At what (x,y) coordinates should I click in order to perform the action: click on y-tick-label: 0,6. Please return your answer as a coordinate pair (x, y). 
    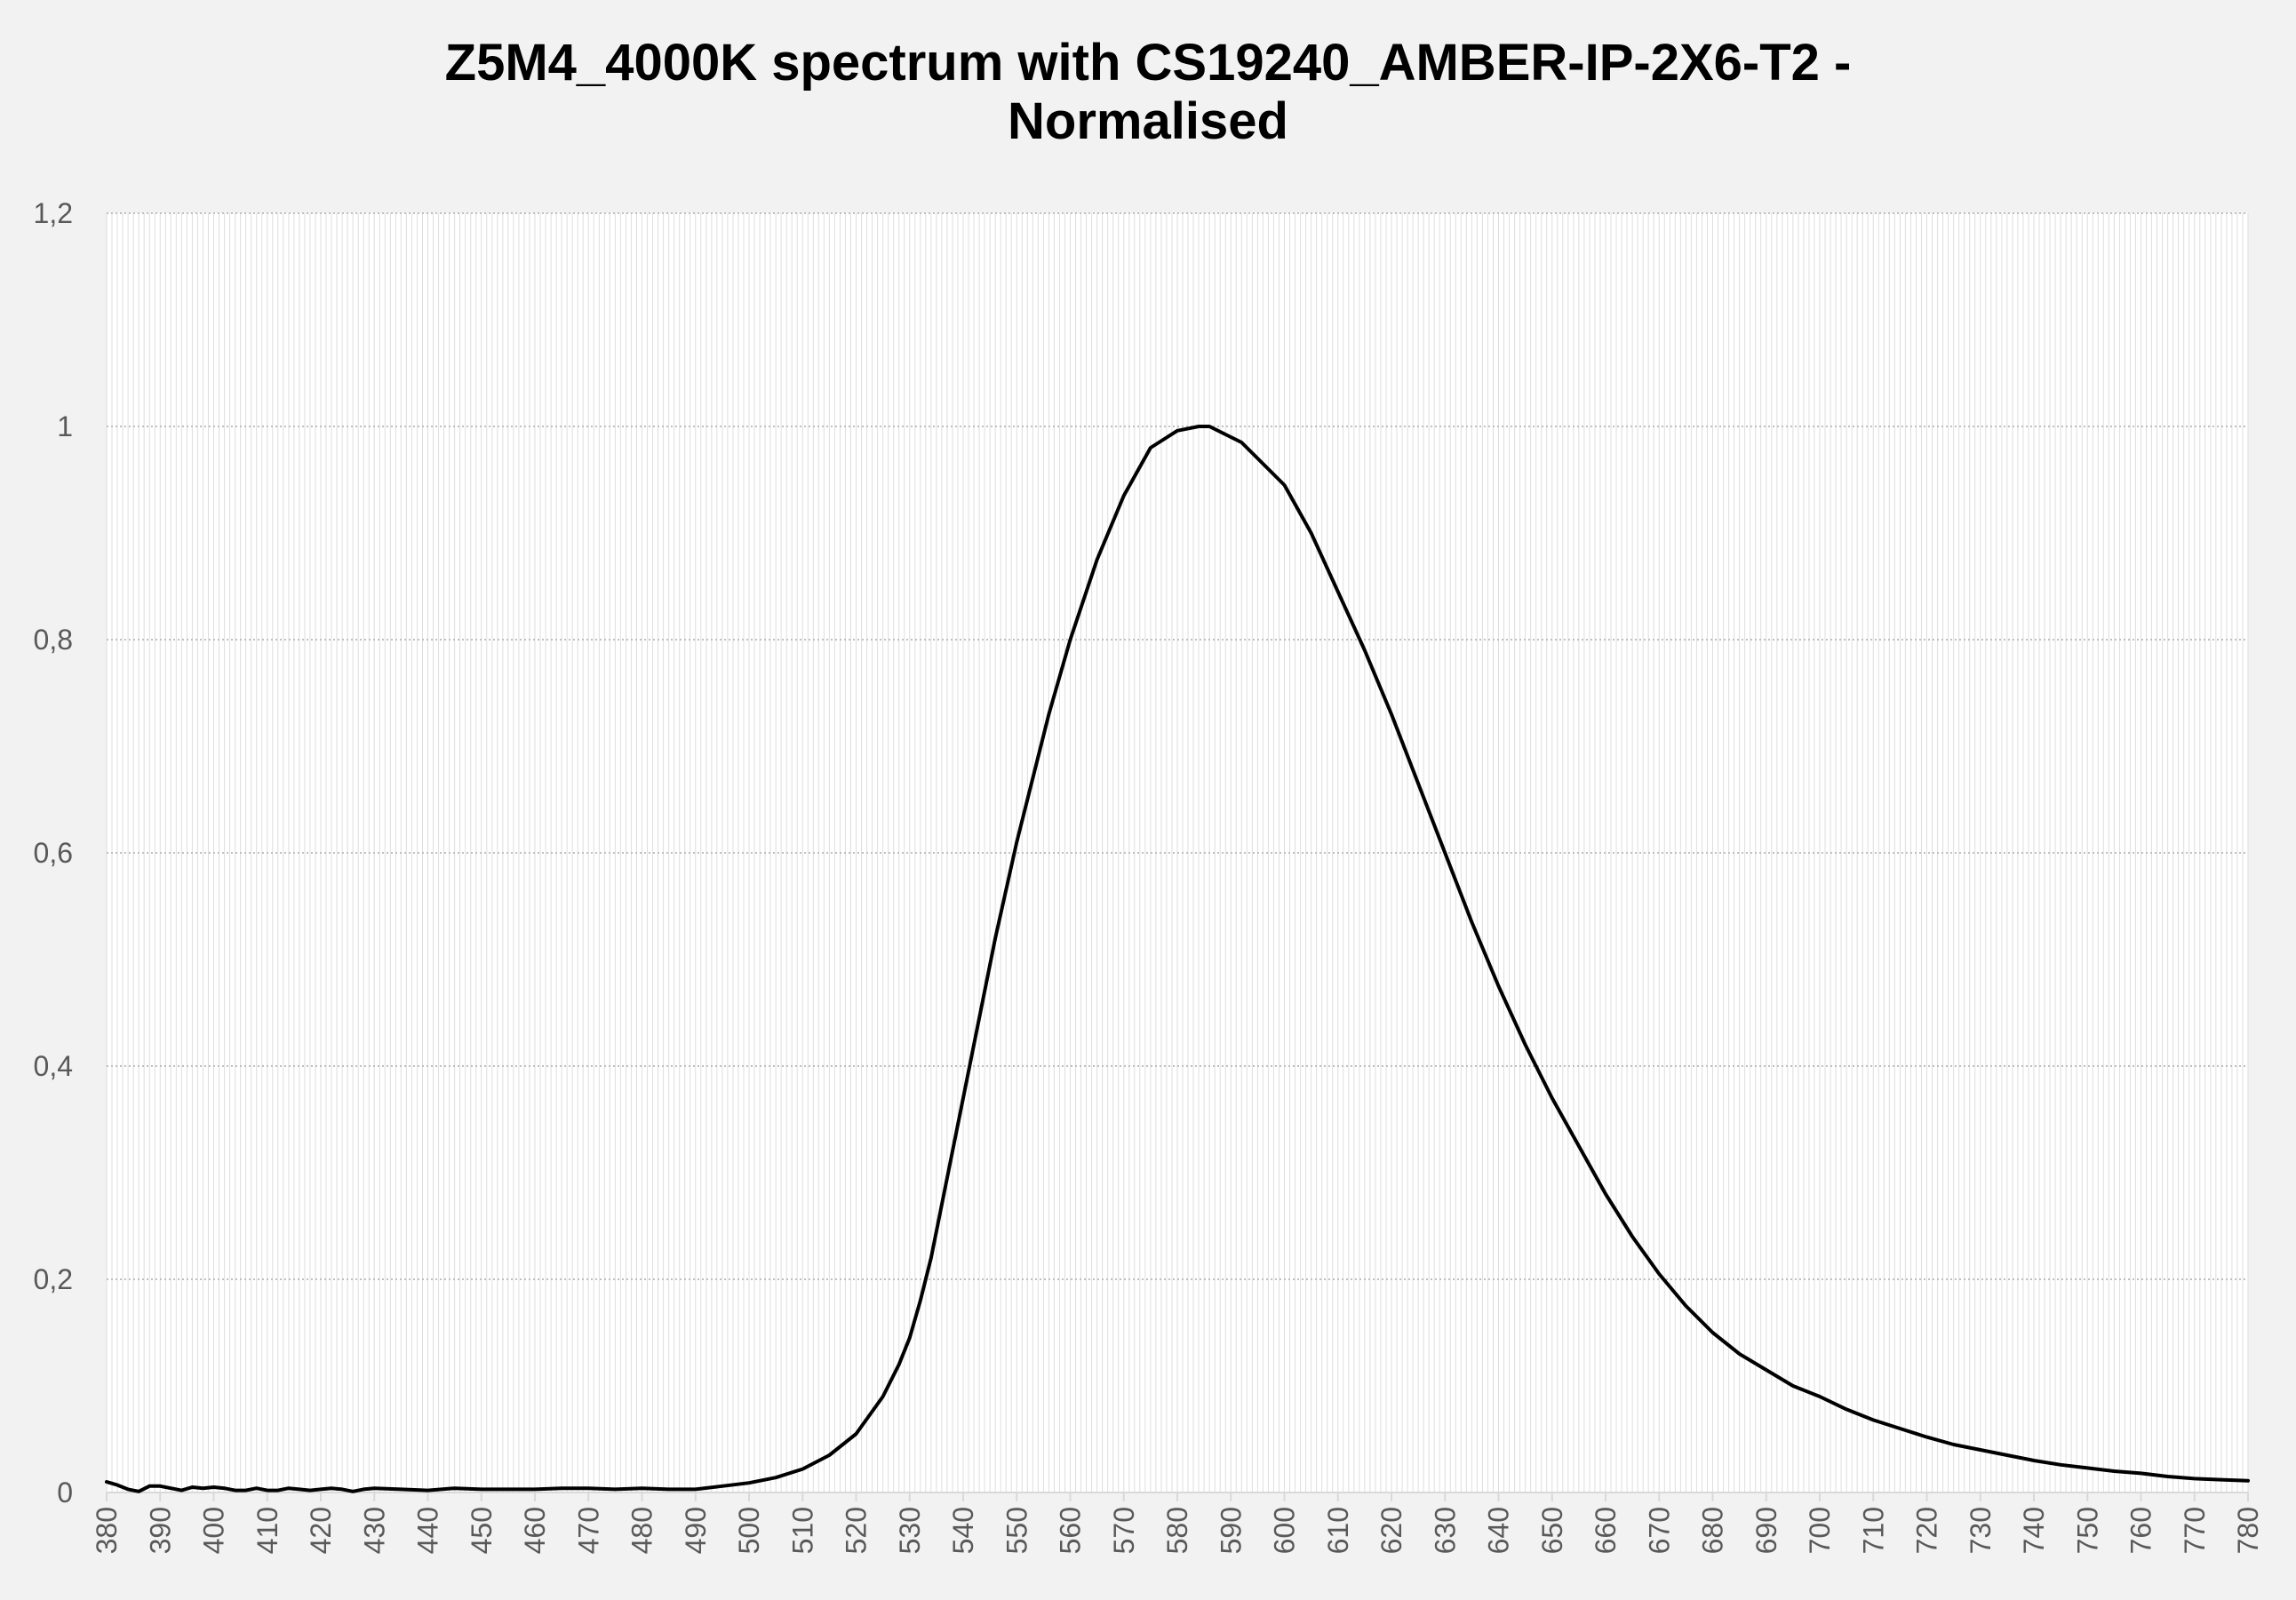
    Looking at the image, I should click on (54, 853).